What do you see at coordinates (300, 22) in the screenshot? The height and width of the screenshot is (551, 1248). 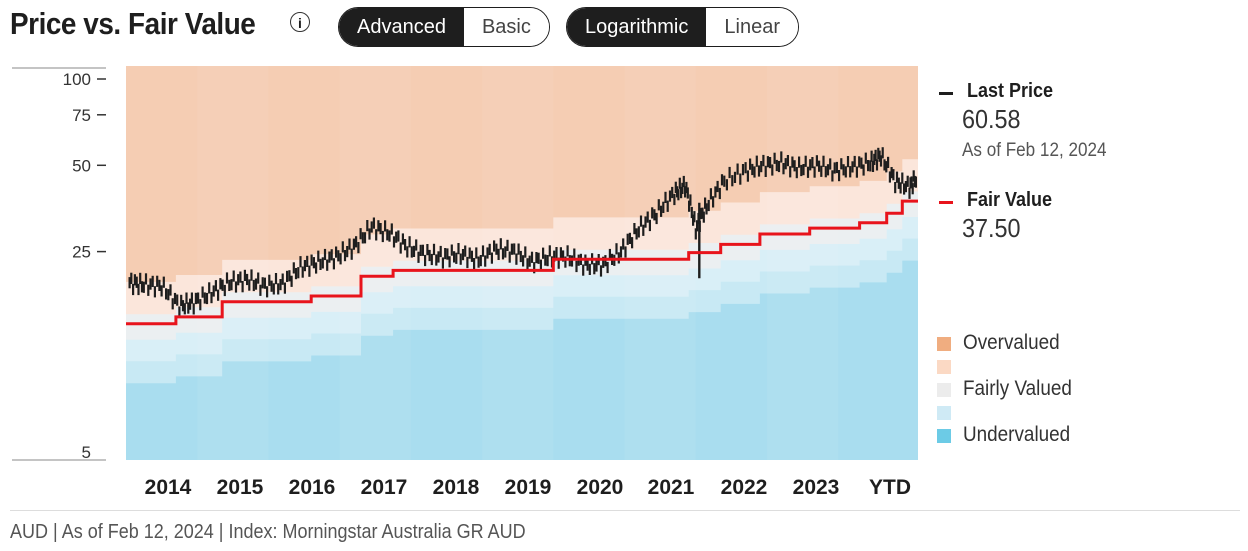 I see `info-circle-icon: i` at bounding box center [300, 22].